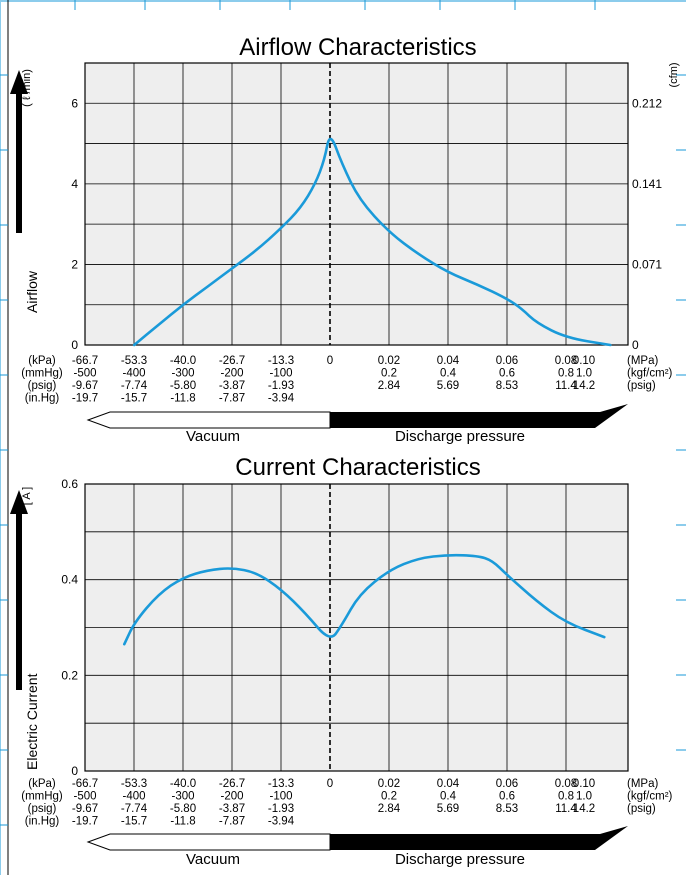  What do you see at coordinates (183, 784) in the screenshot?
I see `vacuum-value: -40.0` at bounding box center [183, 784].